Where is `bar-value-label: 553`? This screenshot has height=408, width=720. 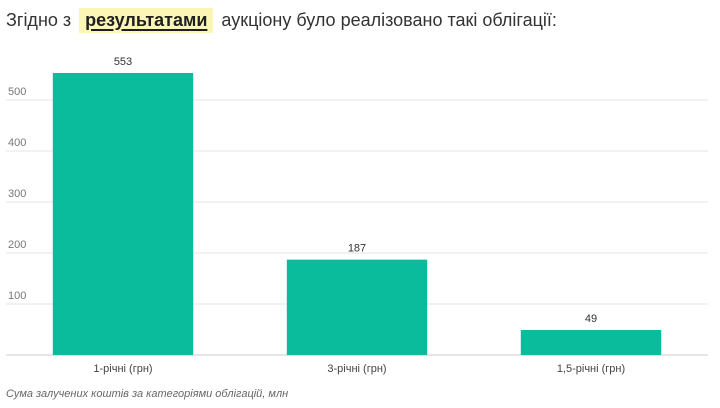
bar-value-label: 553 is located at coordinates (123, 62).